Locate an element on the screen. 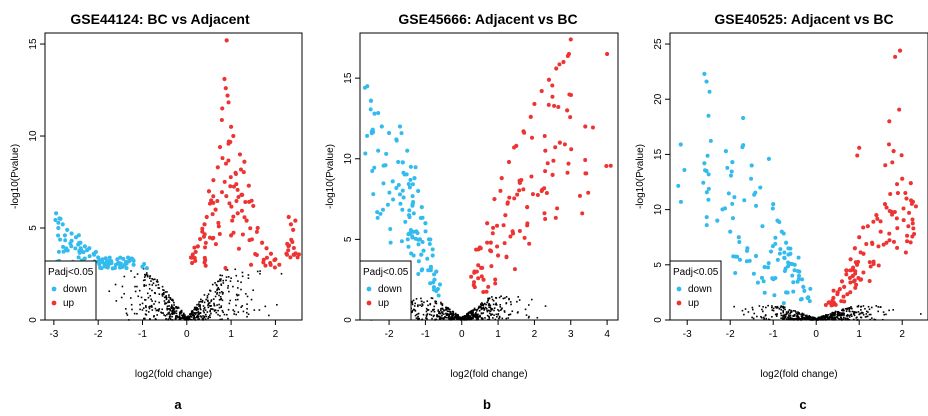 This screenshot has height=416, width=928. legend-title: Padj<0.05 is located at coordinates (71, 272).